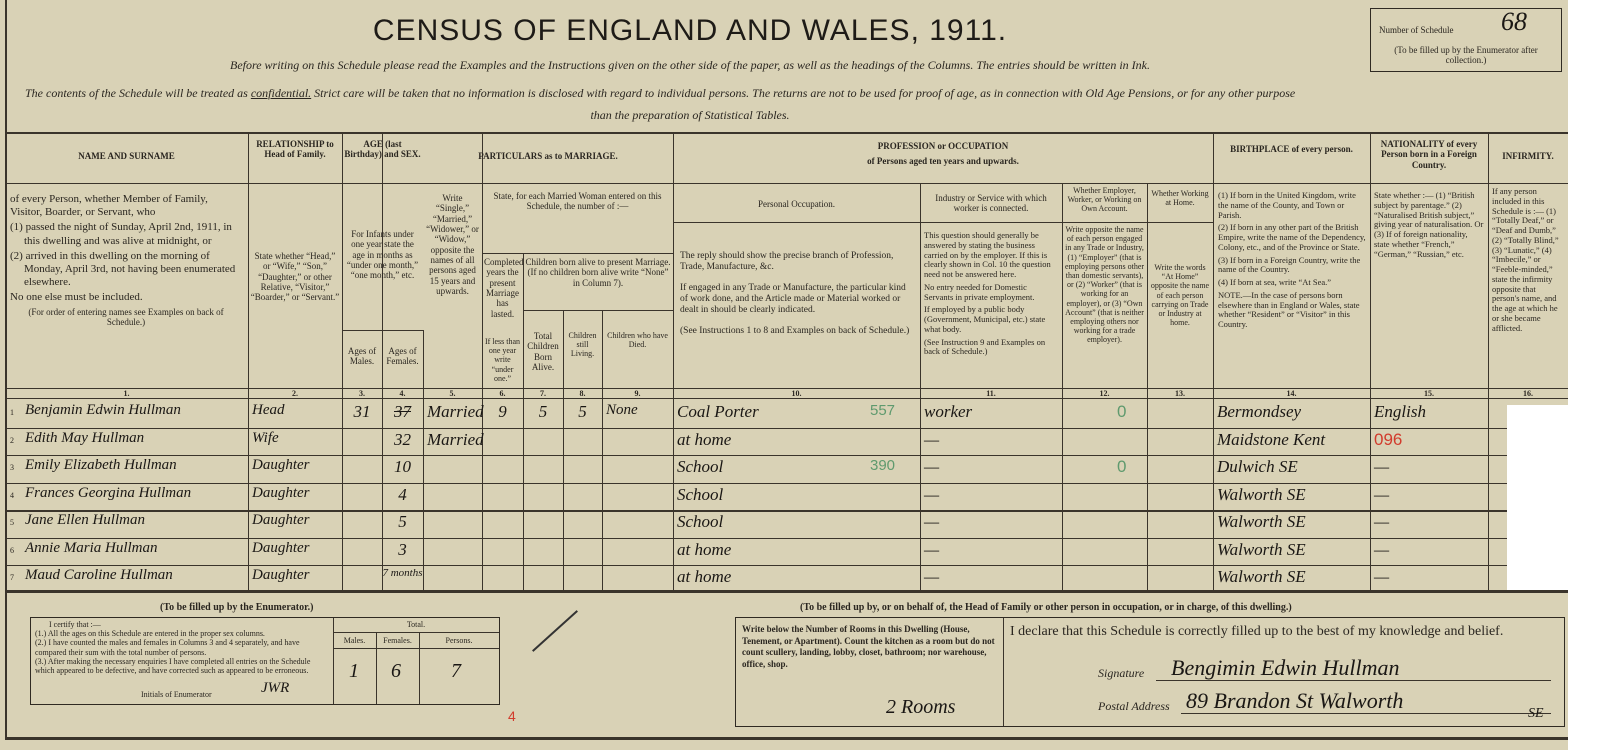  Describe the element at coordinates (1180, 198) in the screenshot. I see `header-at-home: Whether Working at Home.` at that location.